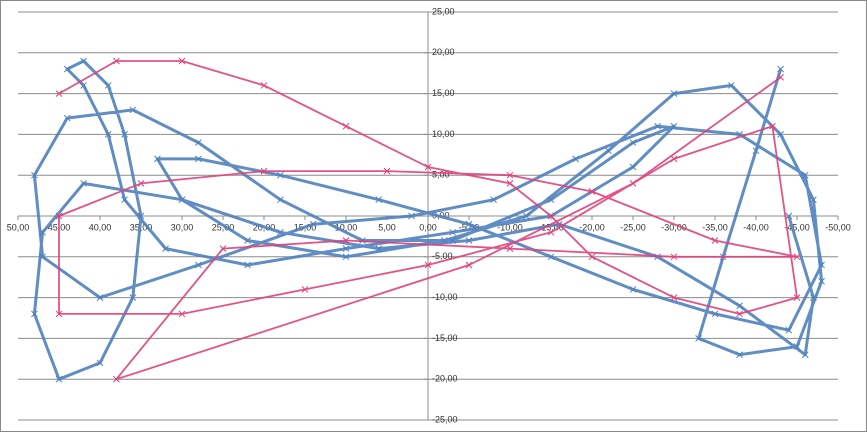  I want to click on x-tick-label: -35,00, so click(715, 227).